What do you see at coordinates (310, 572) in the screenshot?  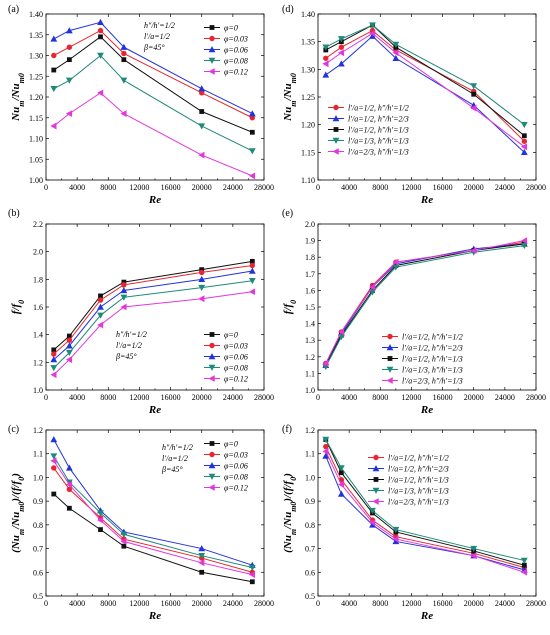 I see `y-tick-label: 0.6` at bounding box center [310, 572].